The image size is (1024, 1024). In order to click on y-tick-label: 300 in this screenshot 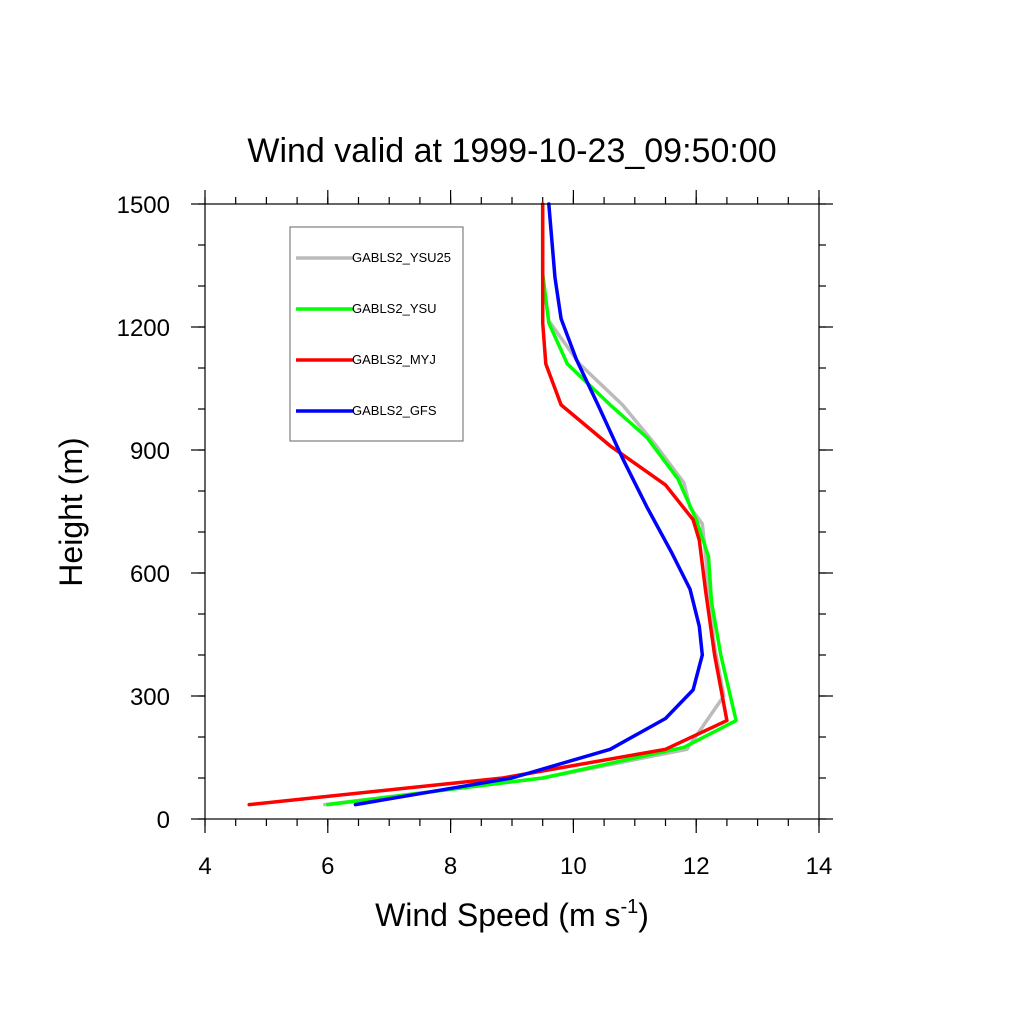, I will do `click(150, 697)`.